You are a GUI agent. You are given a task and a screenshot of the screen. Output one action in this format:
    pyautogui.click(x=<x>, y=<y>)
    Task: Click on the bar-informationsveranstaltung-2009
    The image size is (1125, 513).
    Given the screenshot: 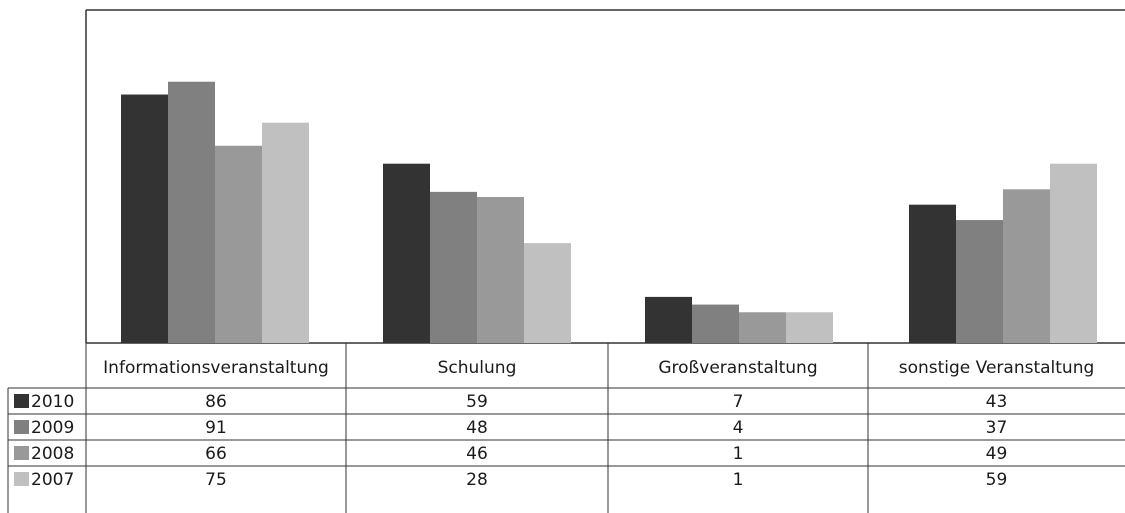 What is the action you would take?
    pyautogui.click(x=191, y=212)
    